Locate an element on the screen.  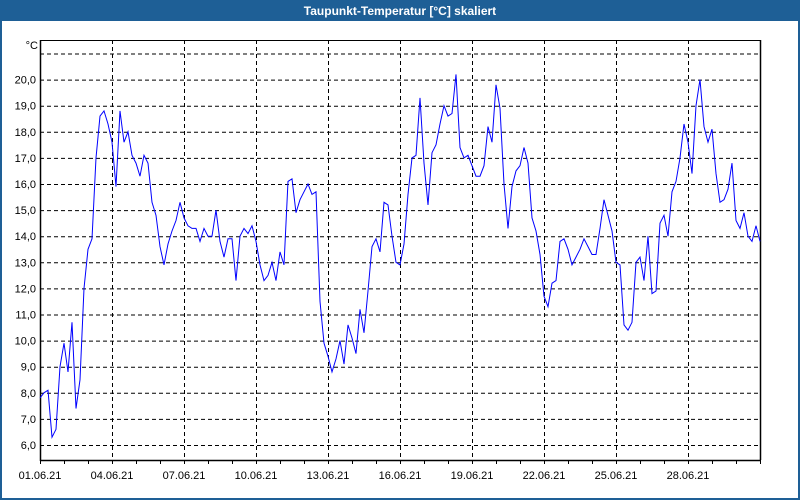
y-tick-label: 11,0 is located at coordinates (25, 316).